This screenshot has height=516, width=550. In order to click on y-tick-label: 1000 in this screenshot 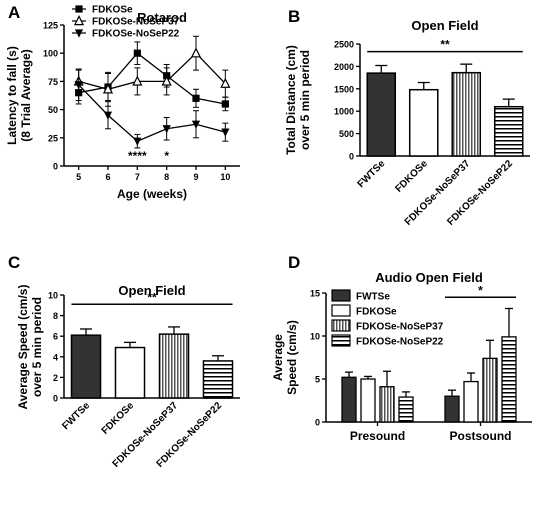, I will do `click(344, 112)`.